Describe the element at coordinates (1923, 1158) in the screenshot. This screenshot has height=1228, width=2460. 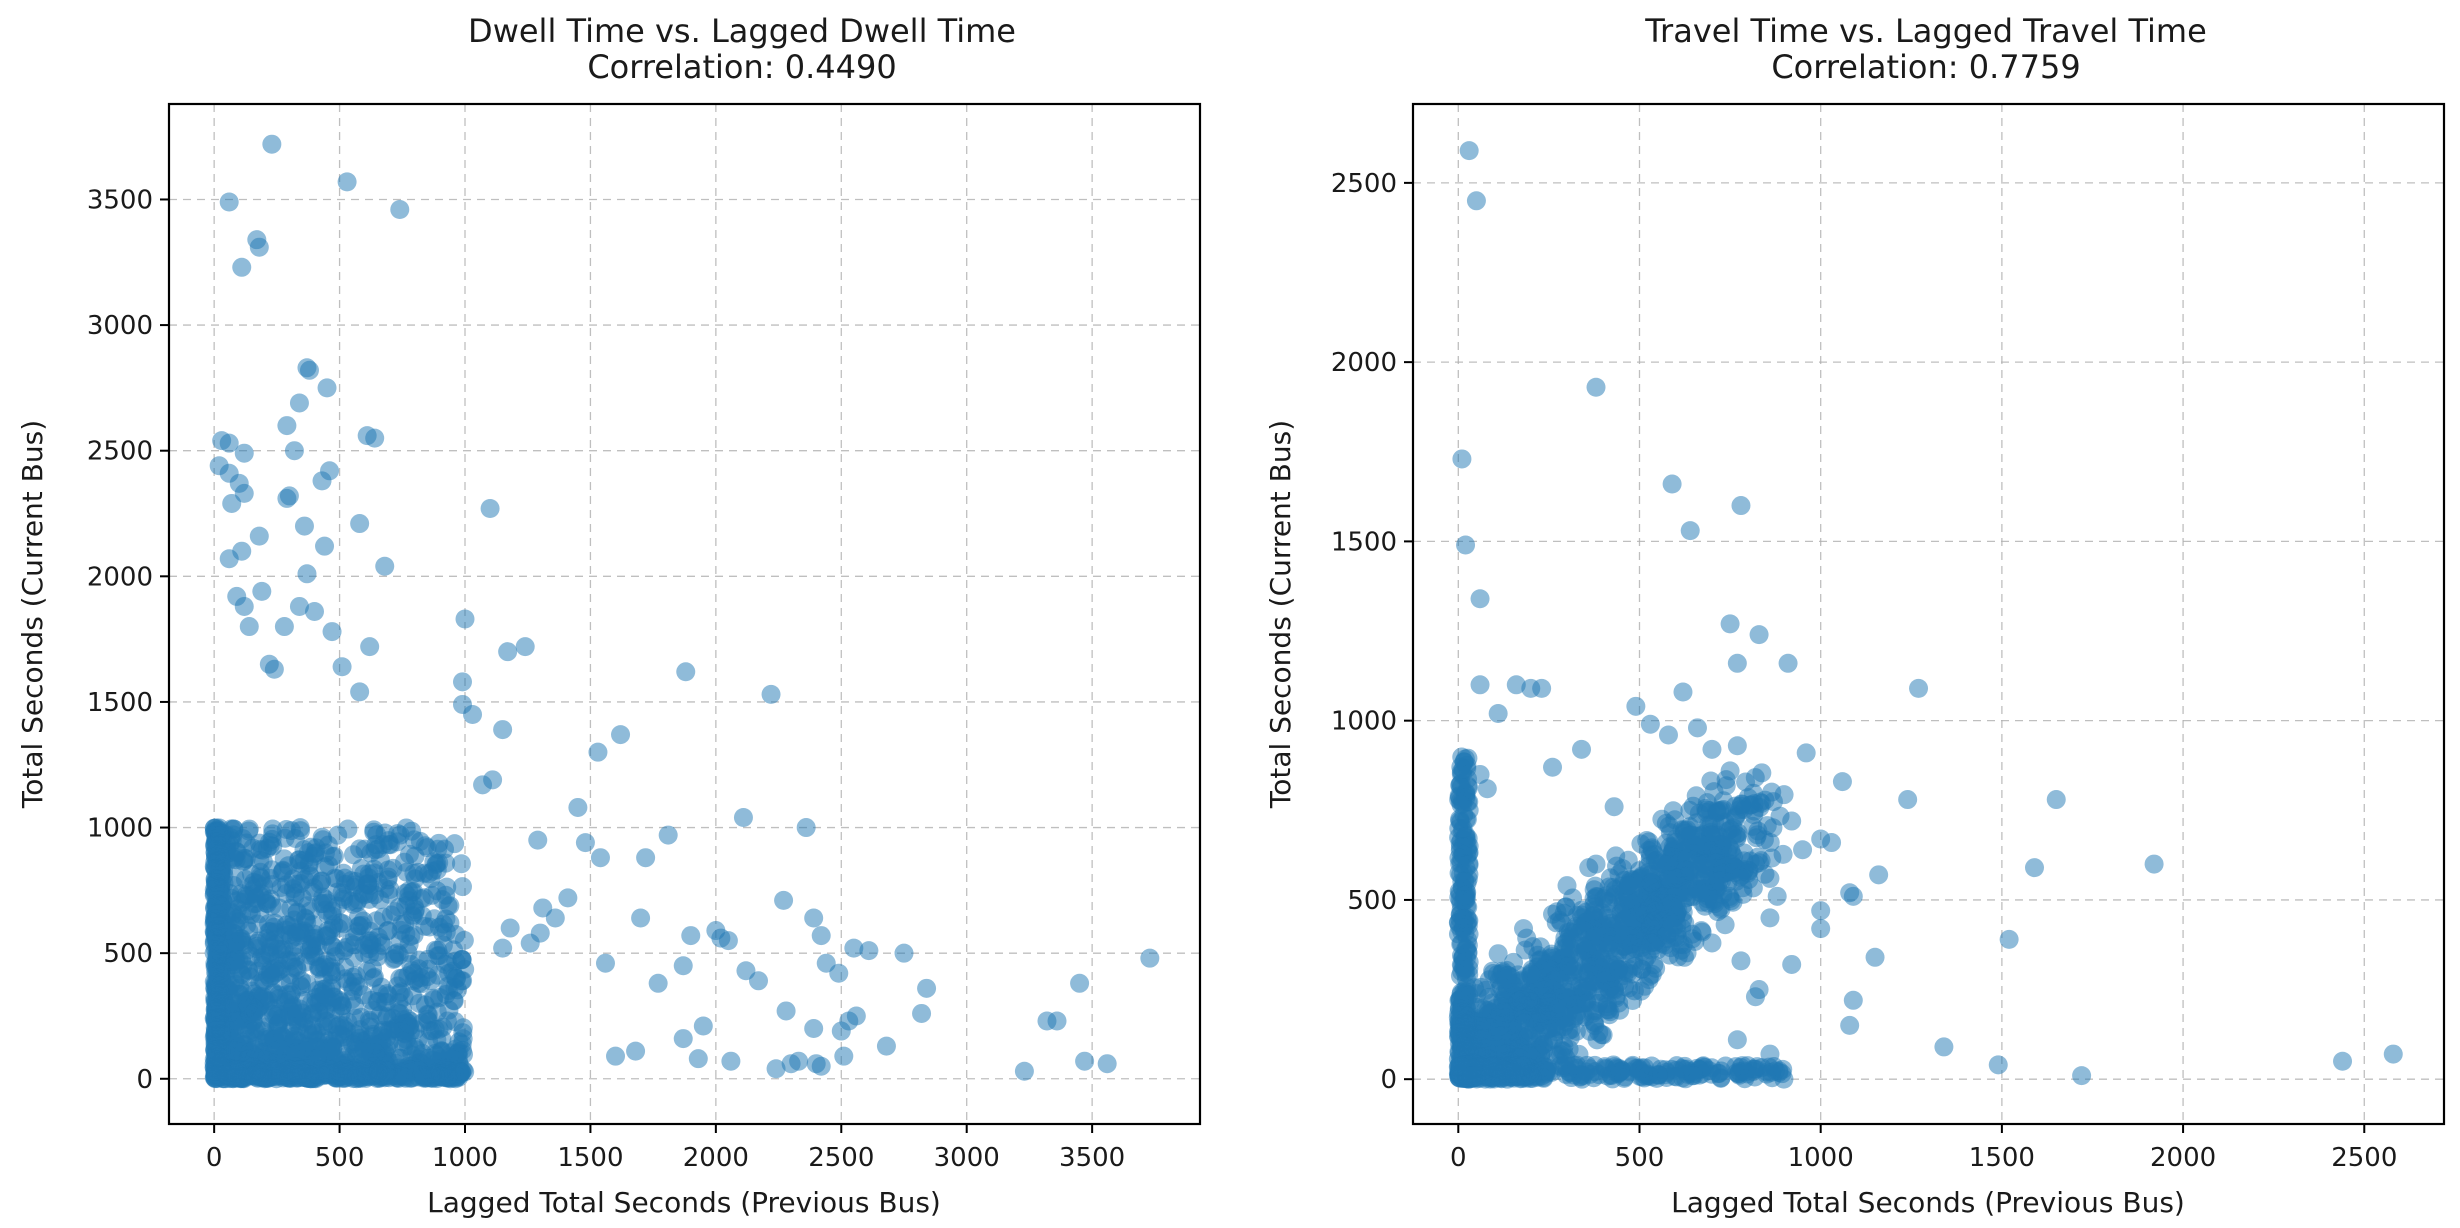
I see `travel-x-tick-labels: 0 500 1000 1500 2000 2500` at that location.